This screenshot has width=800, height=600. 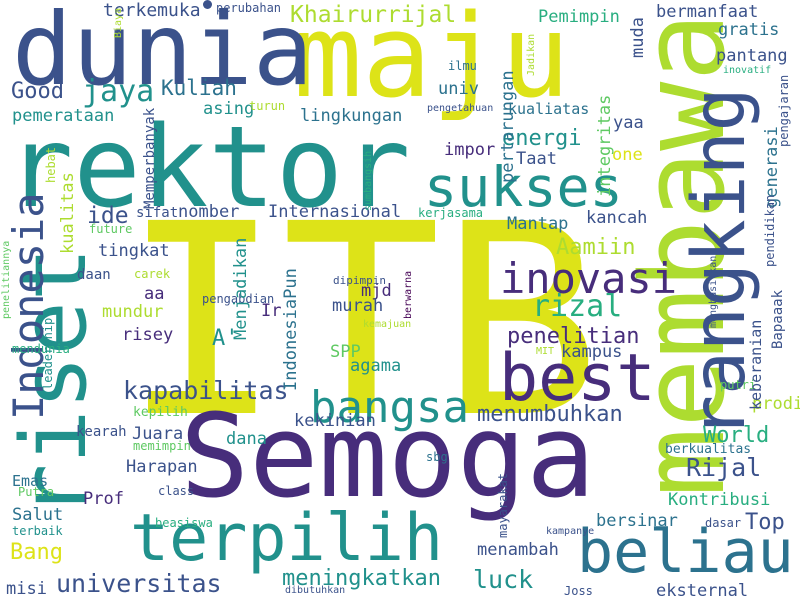 I want to click on word-semoga: Semoga, so click(x=388, y=457).